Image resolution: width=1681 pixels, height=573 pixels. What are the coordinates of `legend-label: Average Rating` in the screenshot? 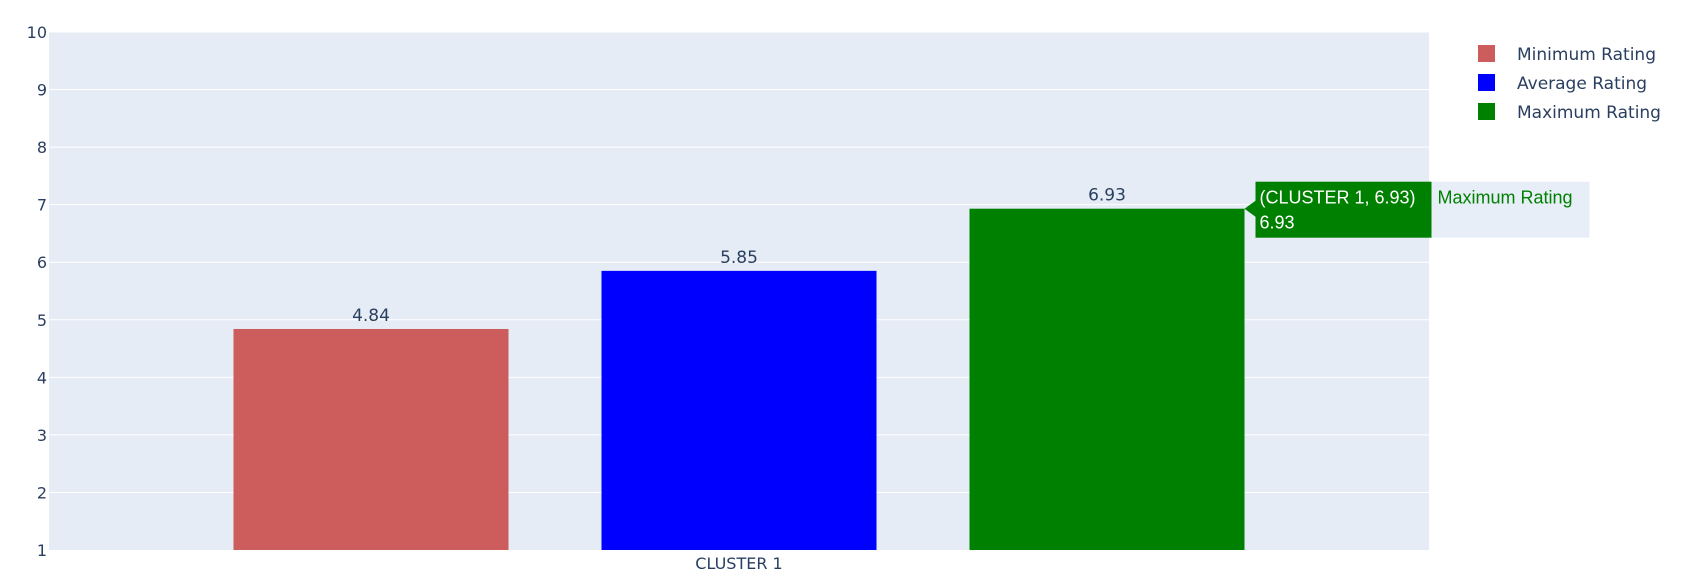 It's located at (1582, 84).